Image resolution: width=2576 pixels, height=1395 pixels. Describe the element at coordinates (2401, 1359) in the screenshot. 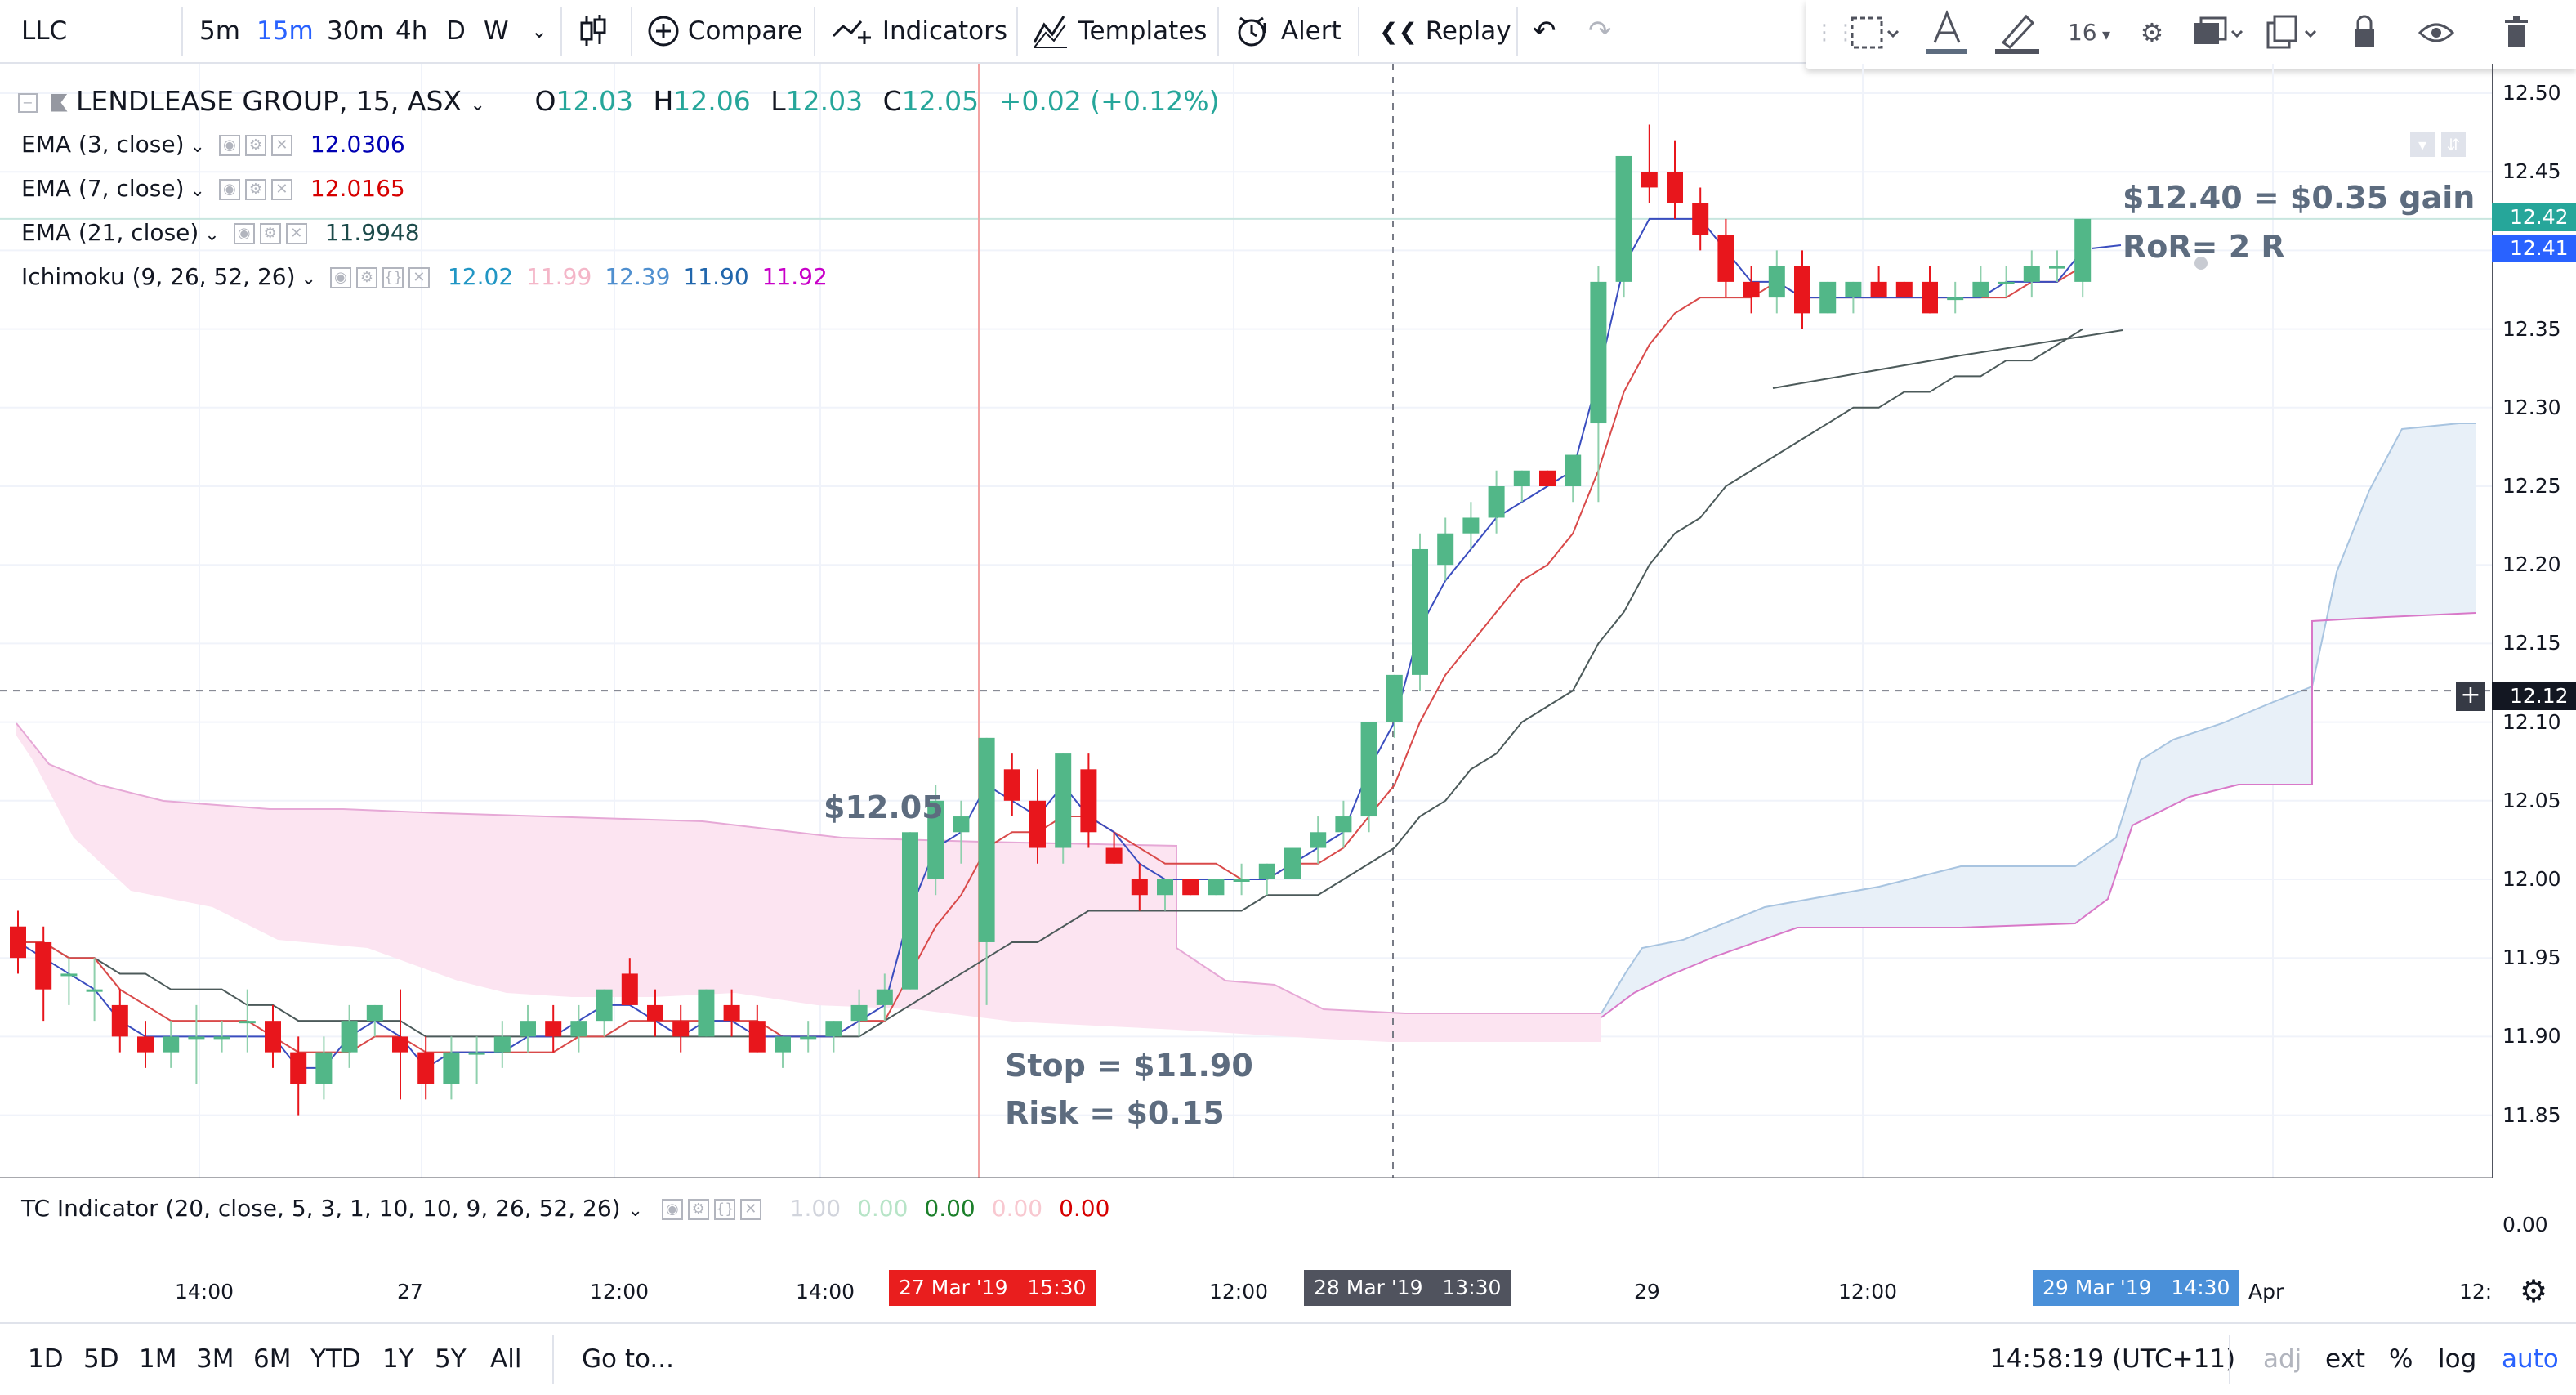

I see `percent-toggle: %` at that location.